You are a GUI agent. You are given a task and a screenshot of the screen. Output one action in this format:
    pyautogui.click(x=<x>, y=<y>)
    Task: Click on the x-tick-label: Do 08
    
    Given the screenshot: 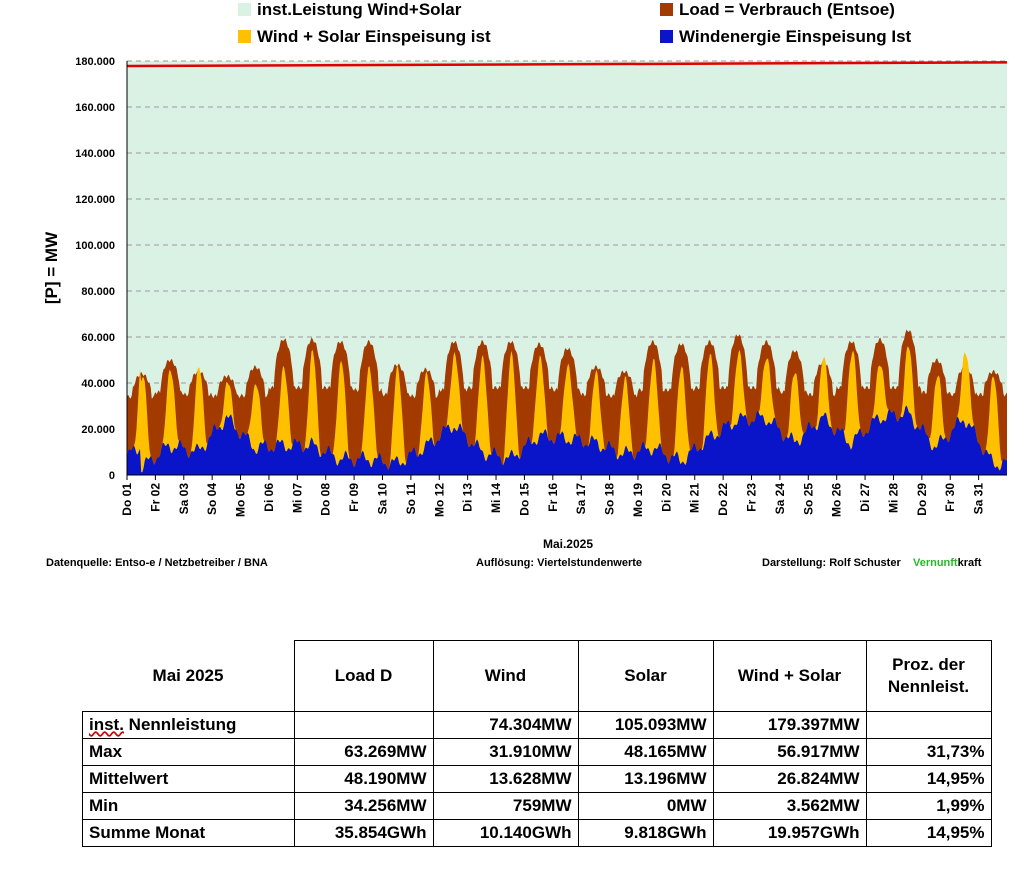 What is the action you would take?
    pyautogui.click(x=326, y=499)
    